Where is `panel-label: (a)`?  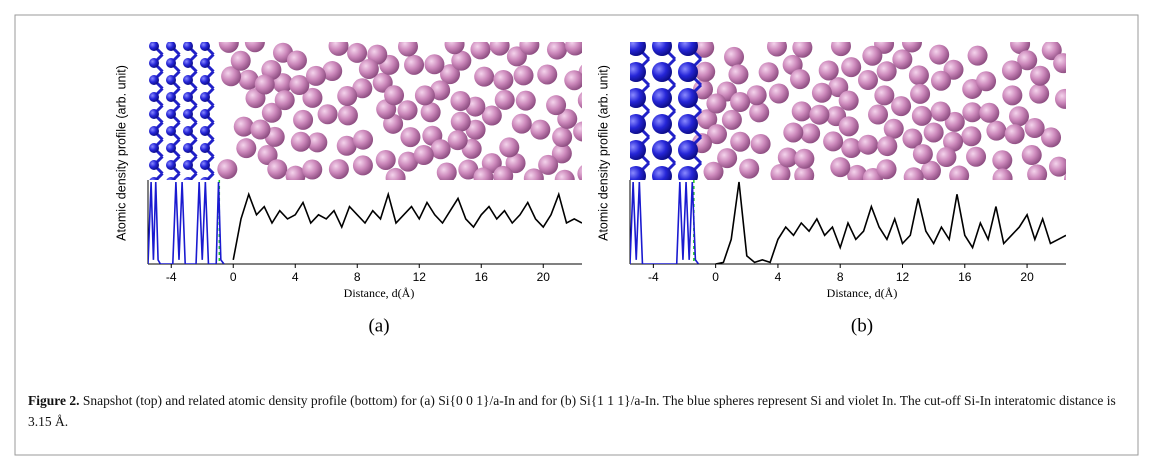 panel-label: (a) is located at coordinates (378, 325).